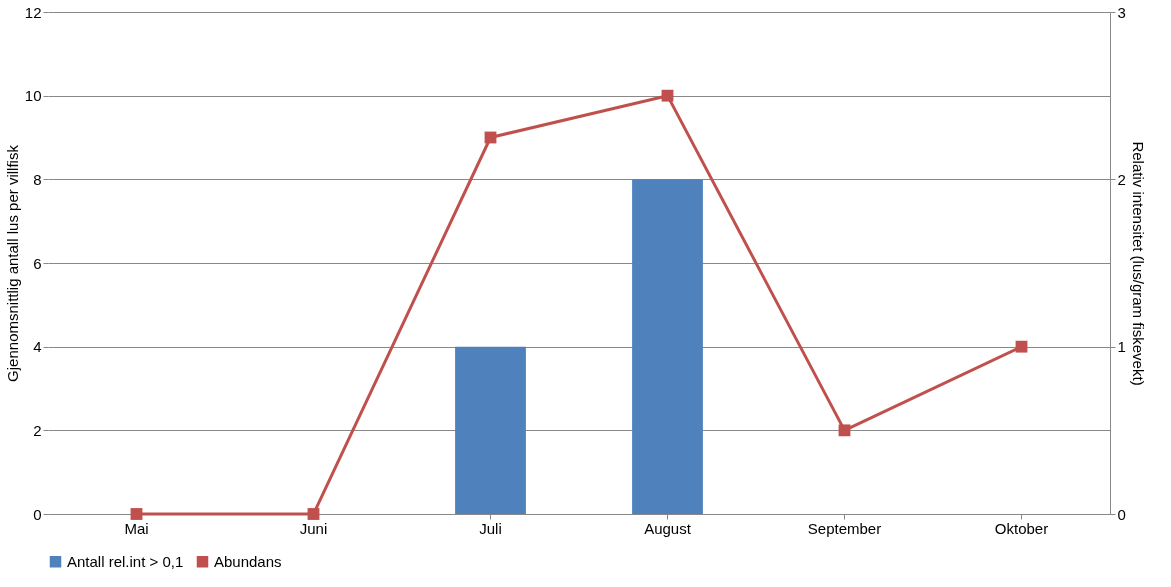  Describe the element at coordinates (37, 179) in the screenshot. I see `y-tick-label: 8` at that location.